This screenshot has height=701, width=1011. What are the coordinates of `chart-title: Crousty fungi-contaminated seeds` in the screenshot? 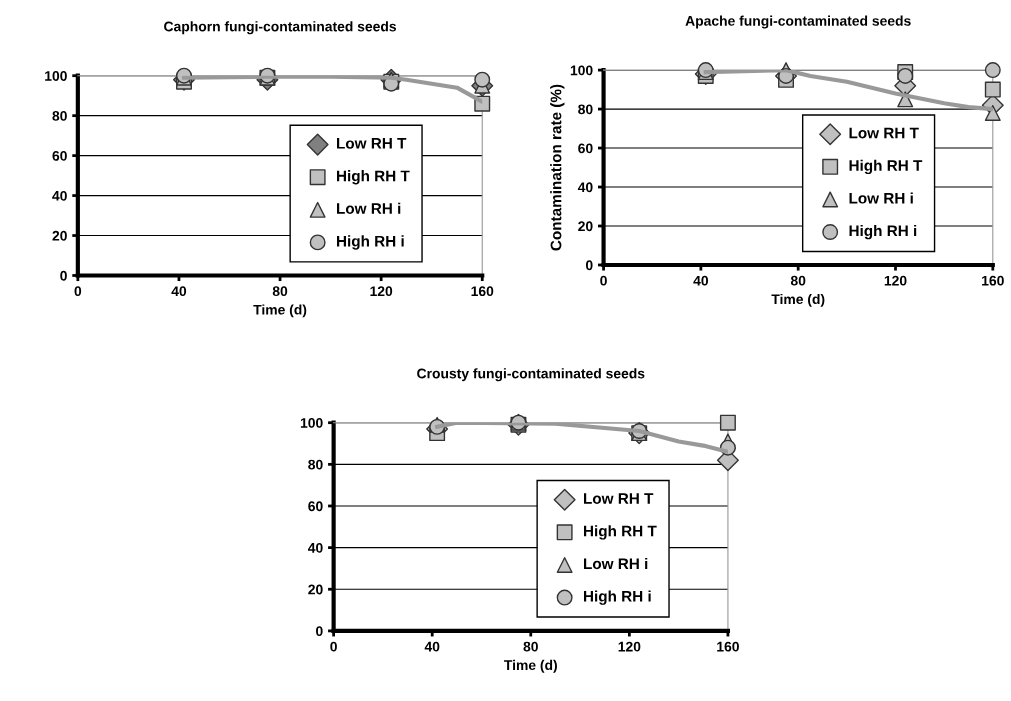 It's located at (531, 375).